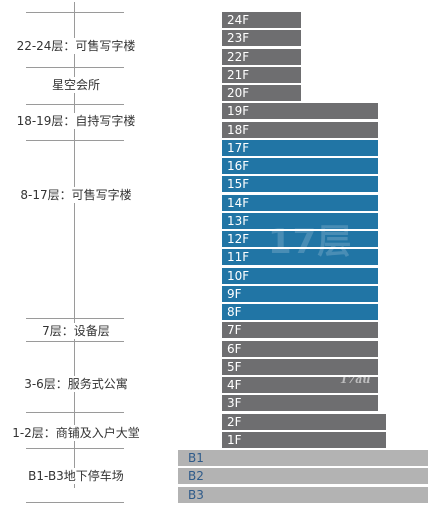  What do you see at coordinates (300, 385) in the screenshot?
I see `floor-4f: 4F` at bounding box center [300, 385].